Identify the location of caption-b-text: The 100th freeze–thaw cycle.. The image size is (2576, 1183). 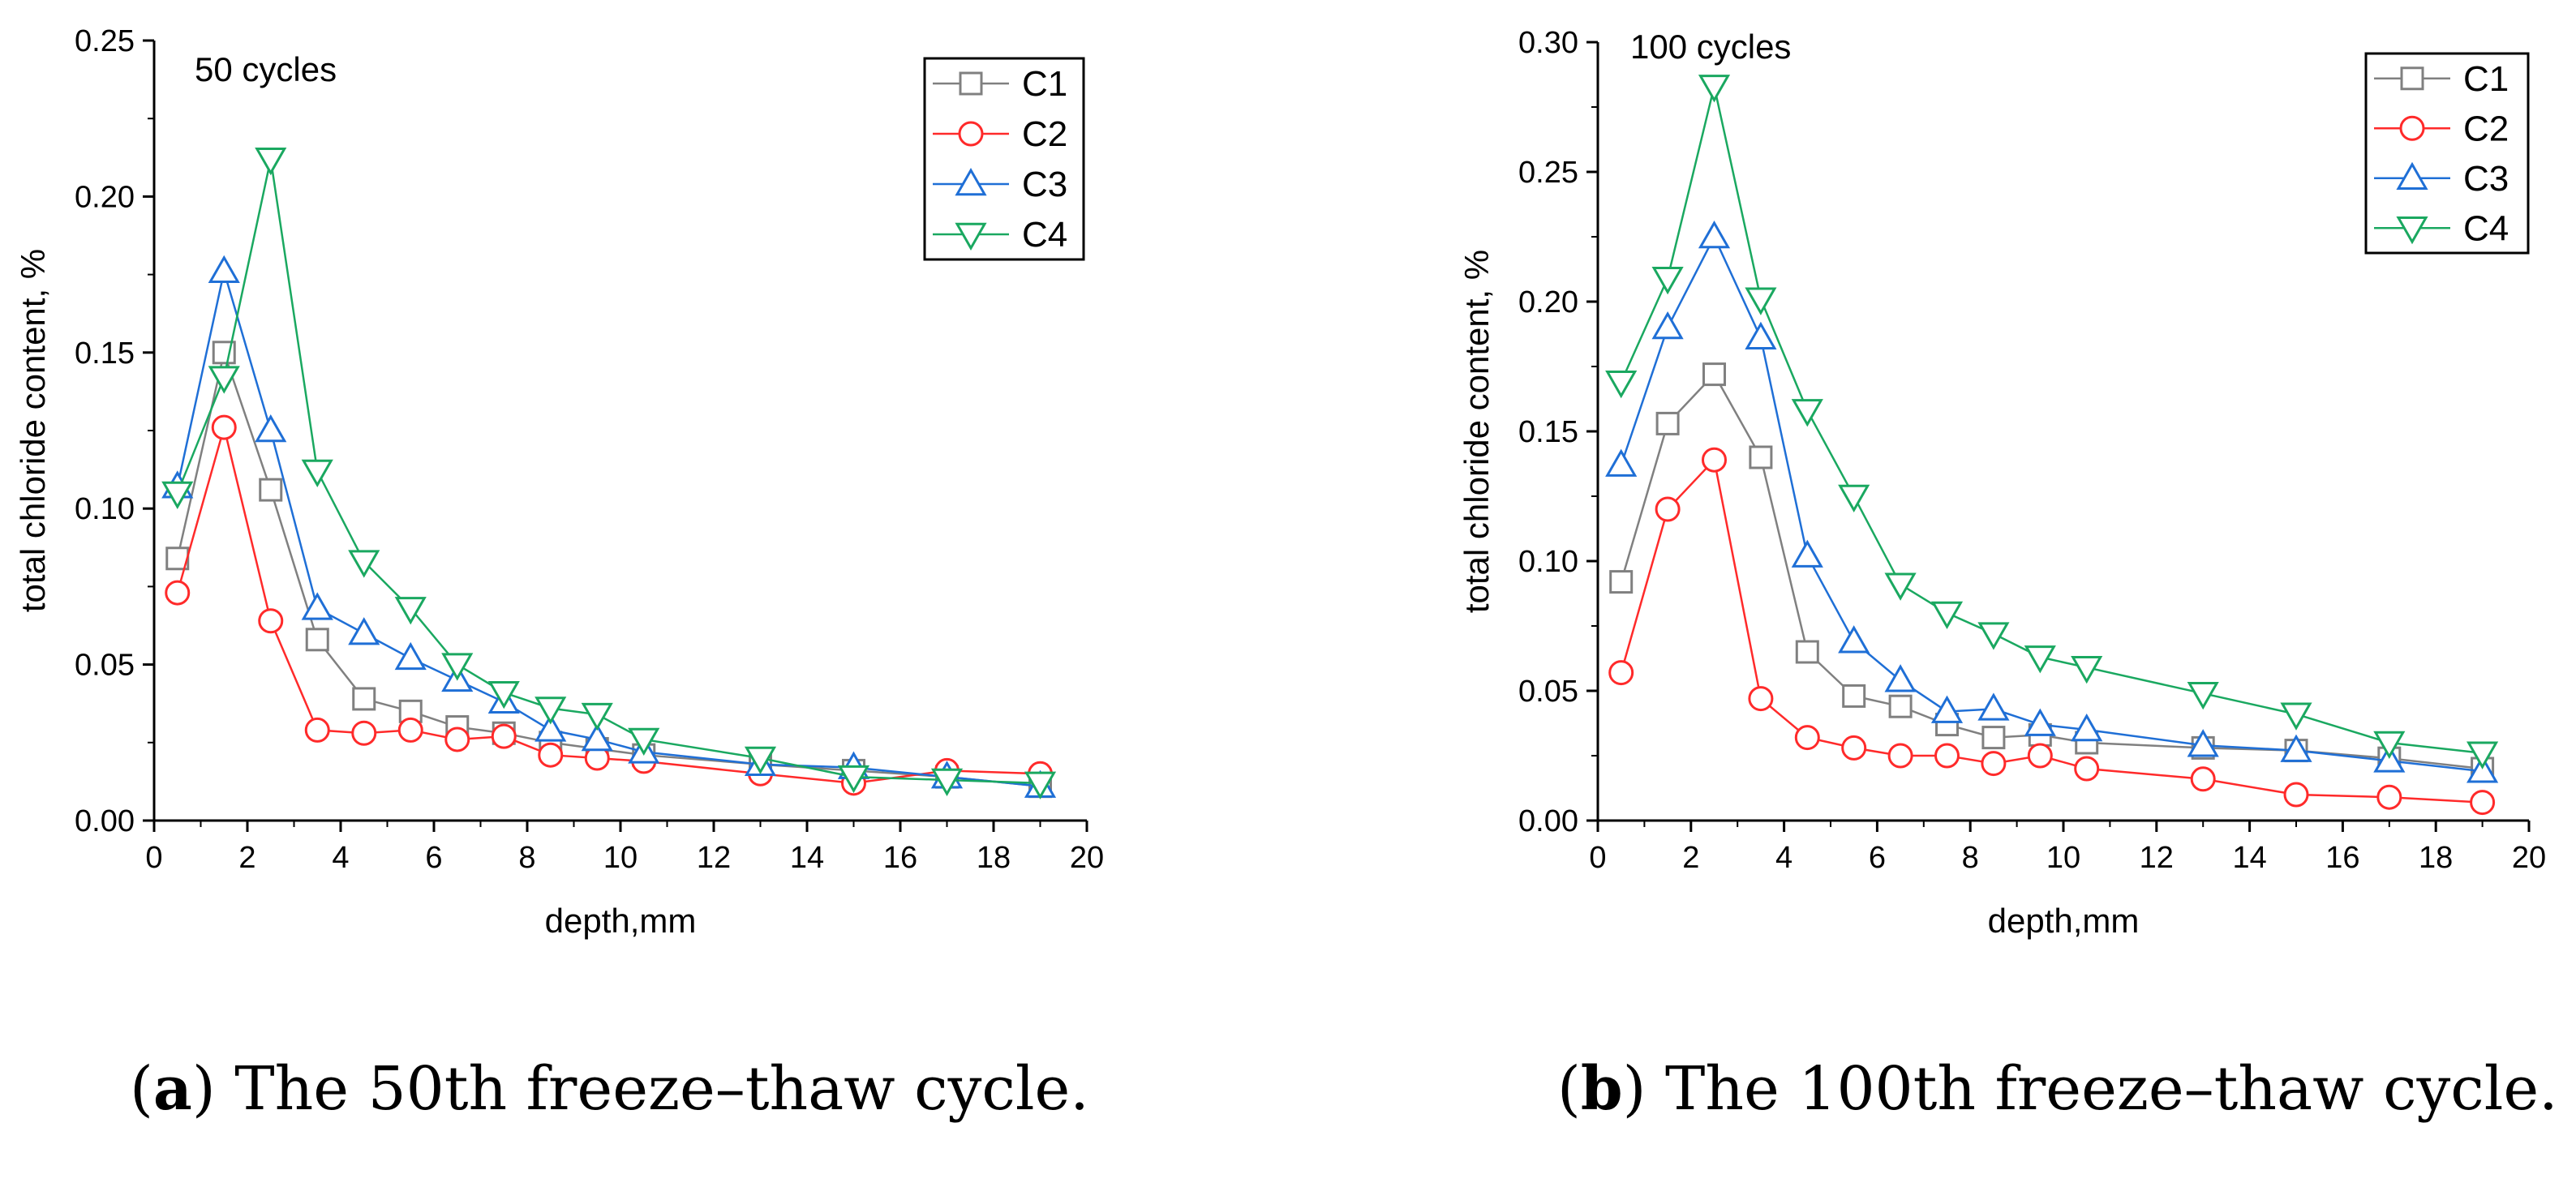
(2111, 1089).